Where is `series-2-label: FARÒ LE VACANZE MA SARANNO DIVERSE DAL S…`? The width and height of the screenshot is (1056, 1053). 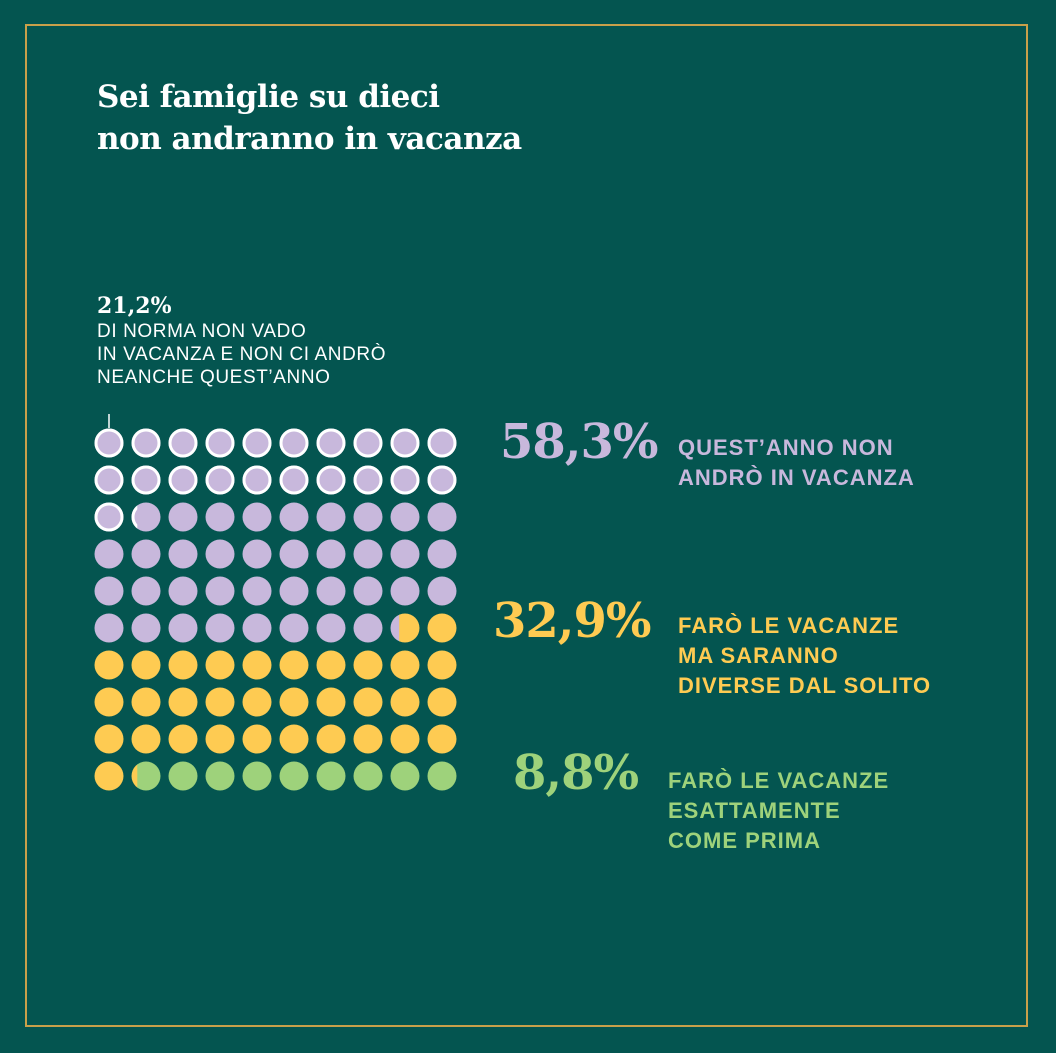
series-2-label: FARÒ LE VACANZE MA SARANNO DIVERSE DAL S… is located at coordinates (804, 656).